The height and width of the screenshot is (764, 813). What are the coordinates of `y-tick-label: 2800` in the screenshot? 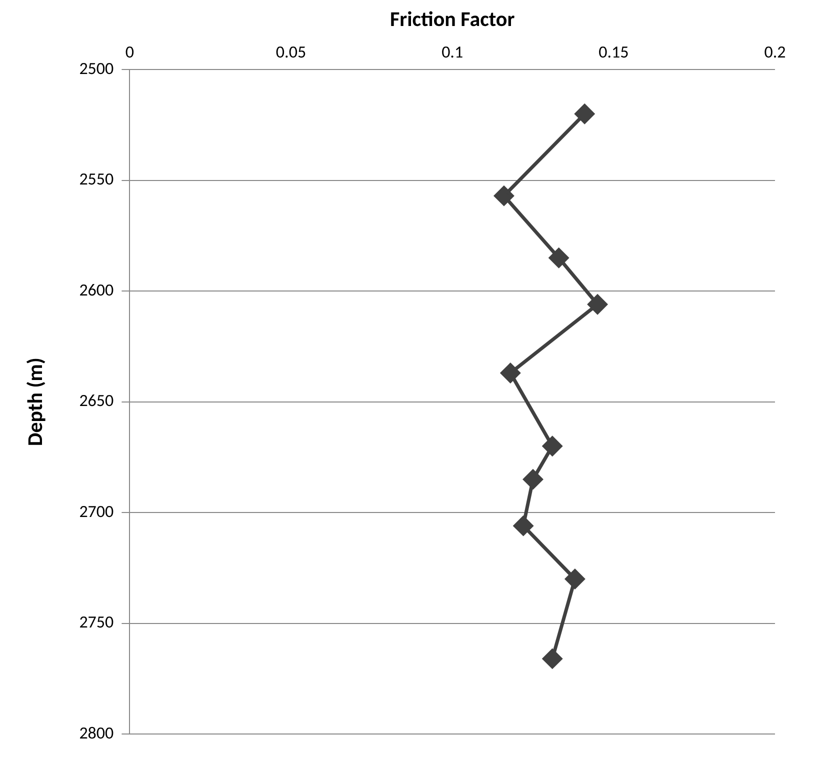 It's located at (96, 733).